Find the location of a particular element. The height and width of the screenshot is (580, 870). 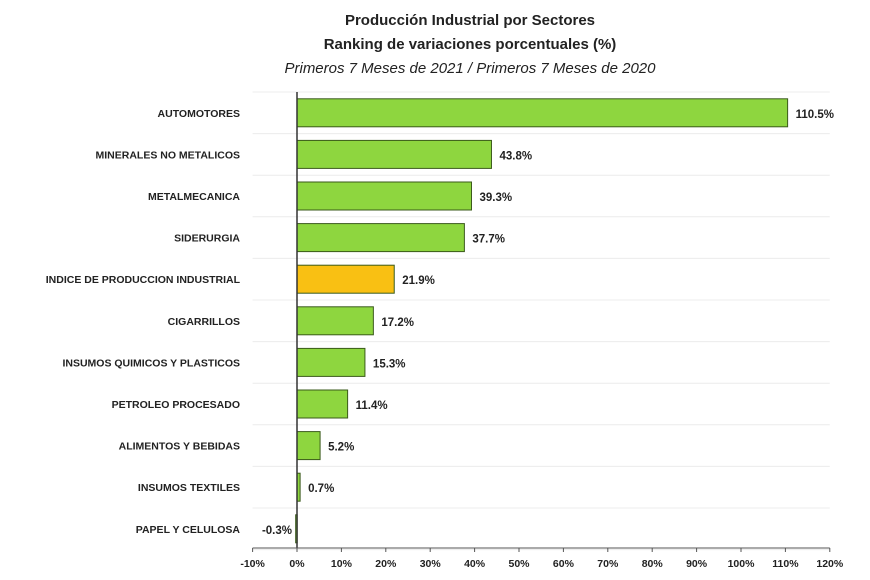

chart-title: Producción Industrial por Sectores is located at coordinates (470, 20).